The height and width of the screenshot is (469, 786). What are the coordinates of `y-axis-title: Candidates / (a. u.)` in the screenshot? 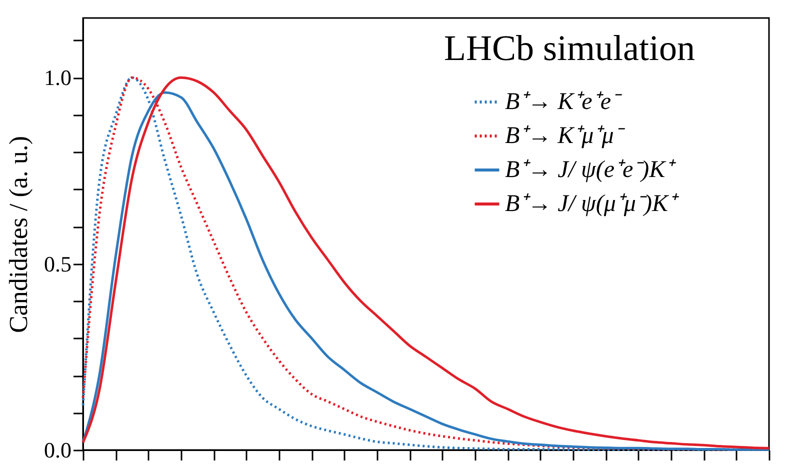 It's located at (18, 235).